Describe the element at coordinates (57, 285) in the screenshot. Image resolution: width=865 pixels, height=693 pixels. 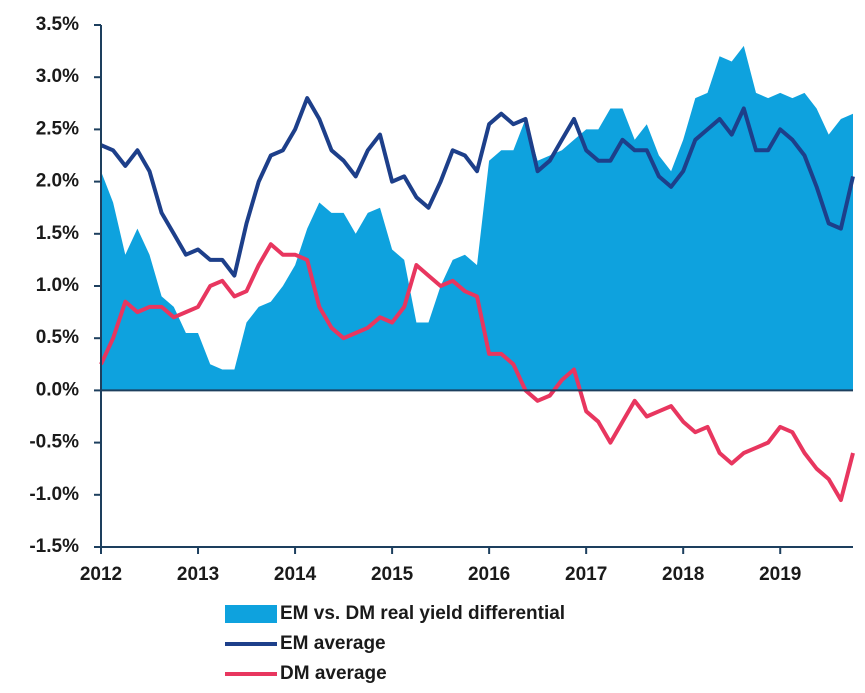
I see `y-tick-label: 1.0%` at that location.